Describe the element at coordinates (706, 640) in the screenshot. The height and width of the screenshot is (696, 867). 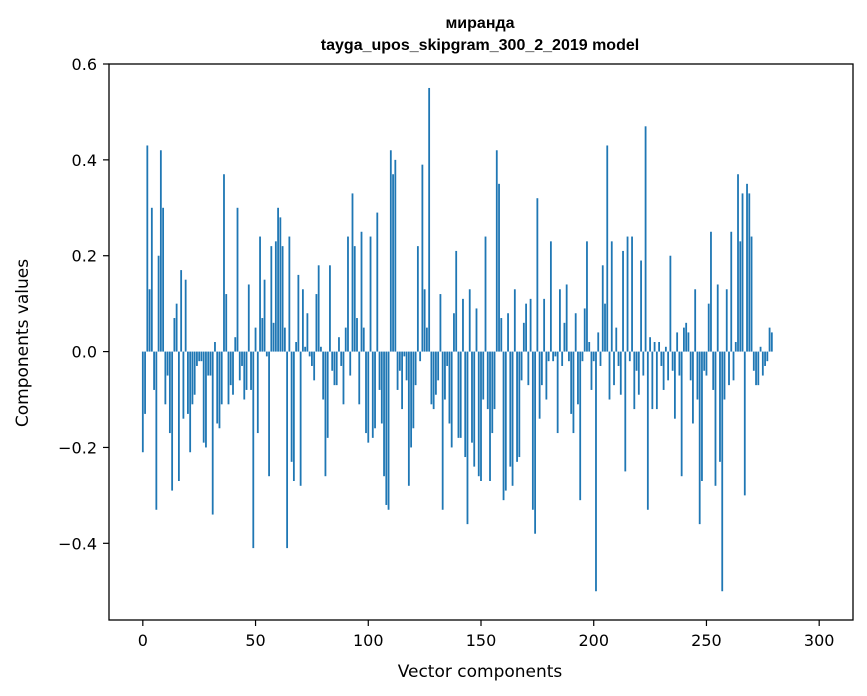
I see `x-tick-label: 250` at that location.